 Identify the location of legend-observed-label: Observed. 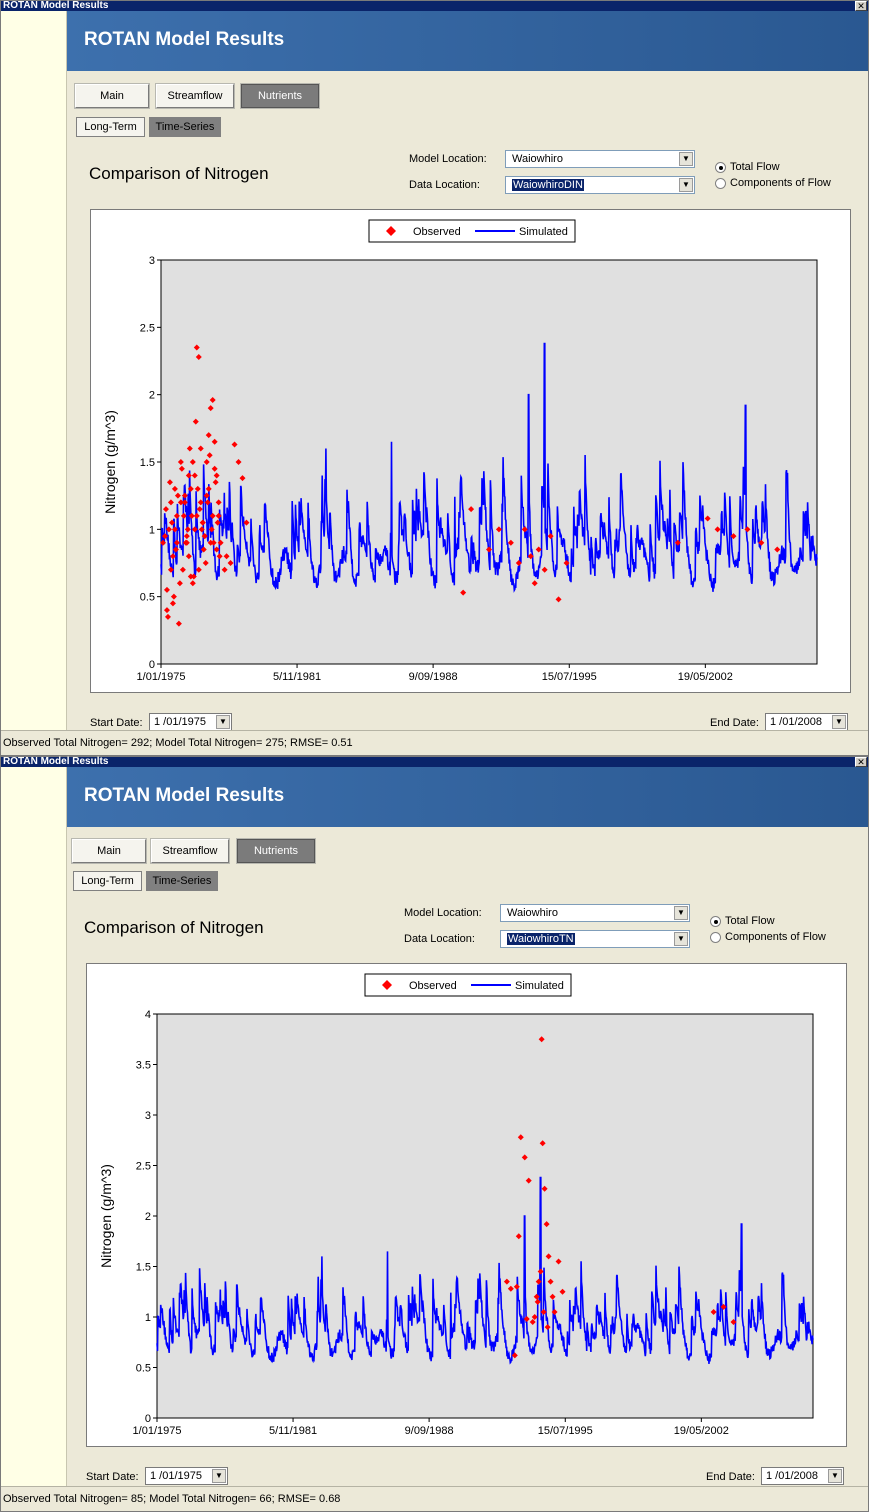
(437, 232).